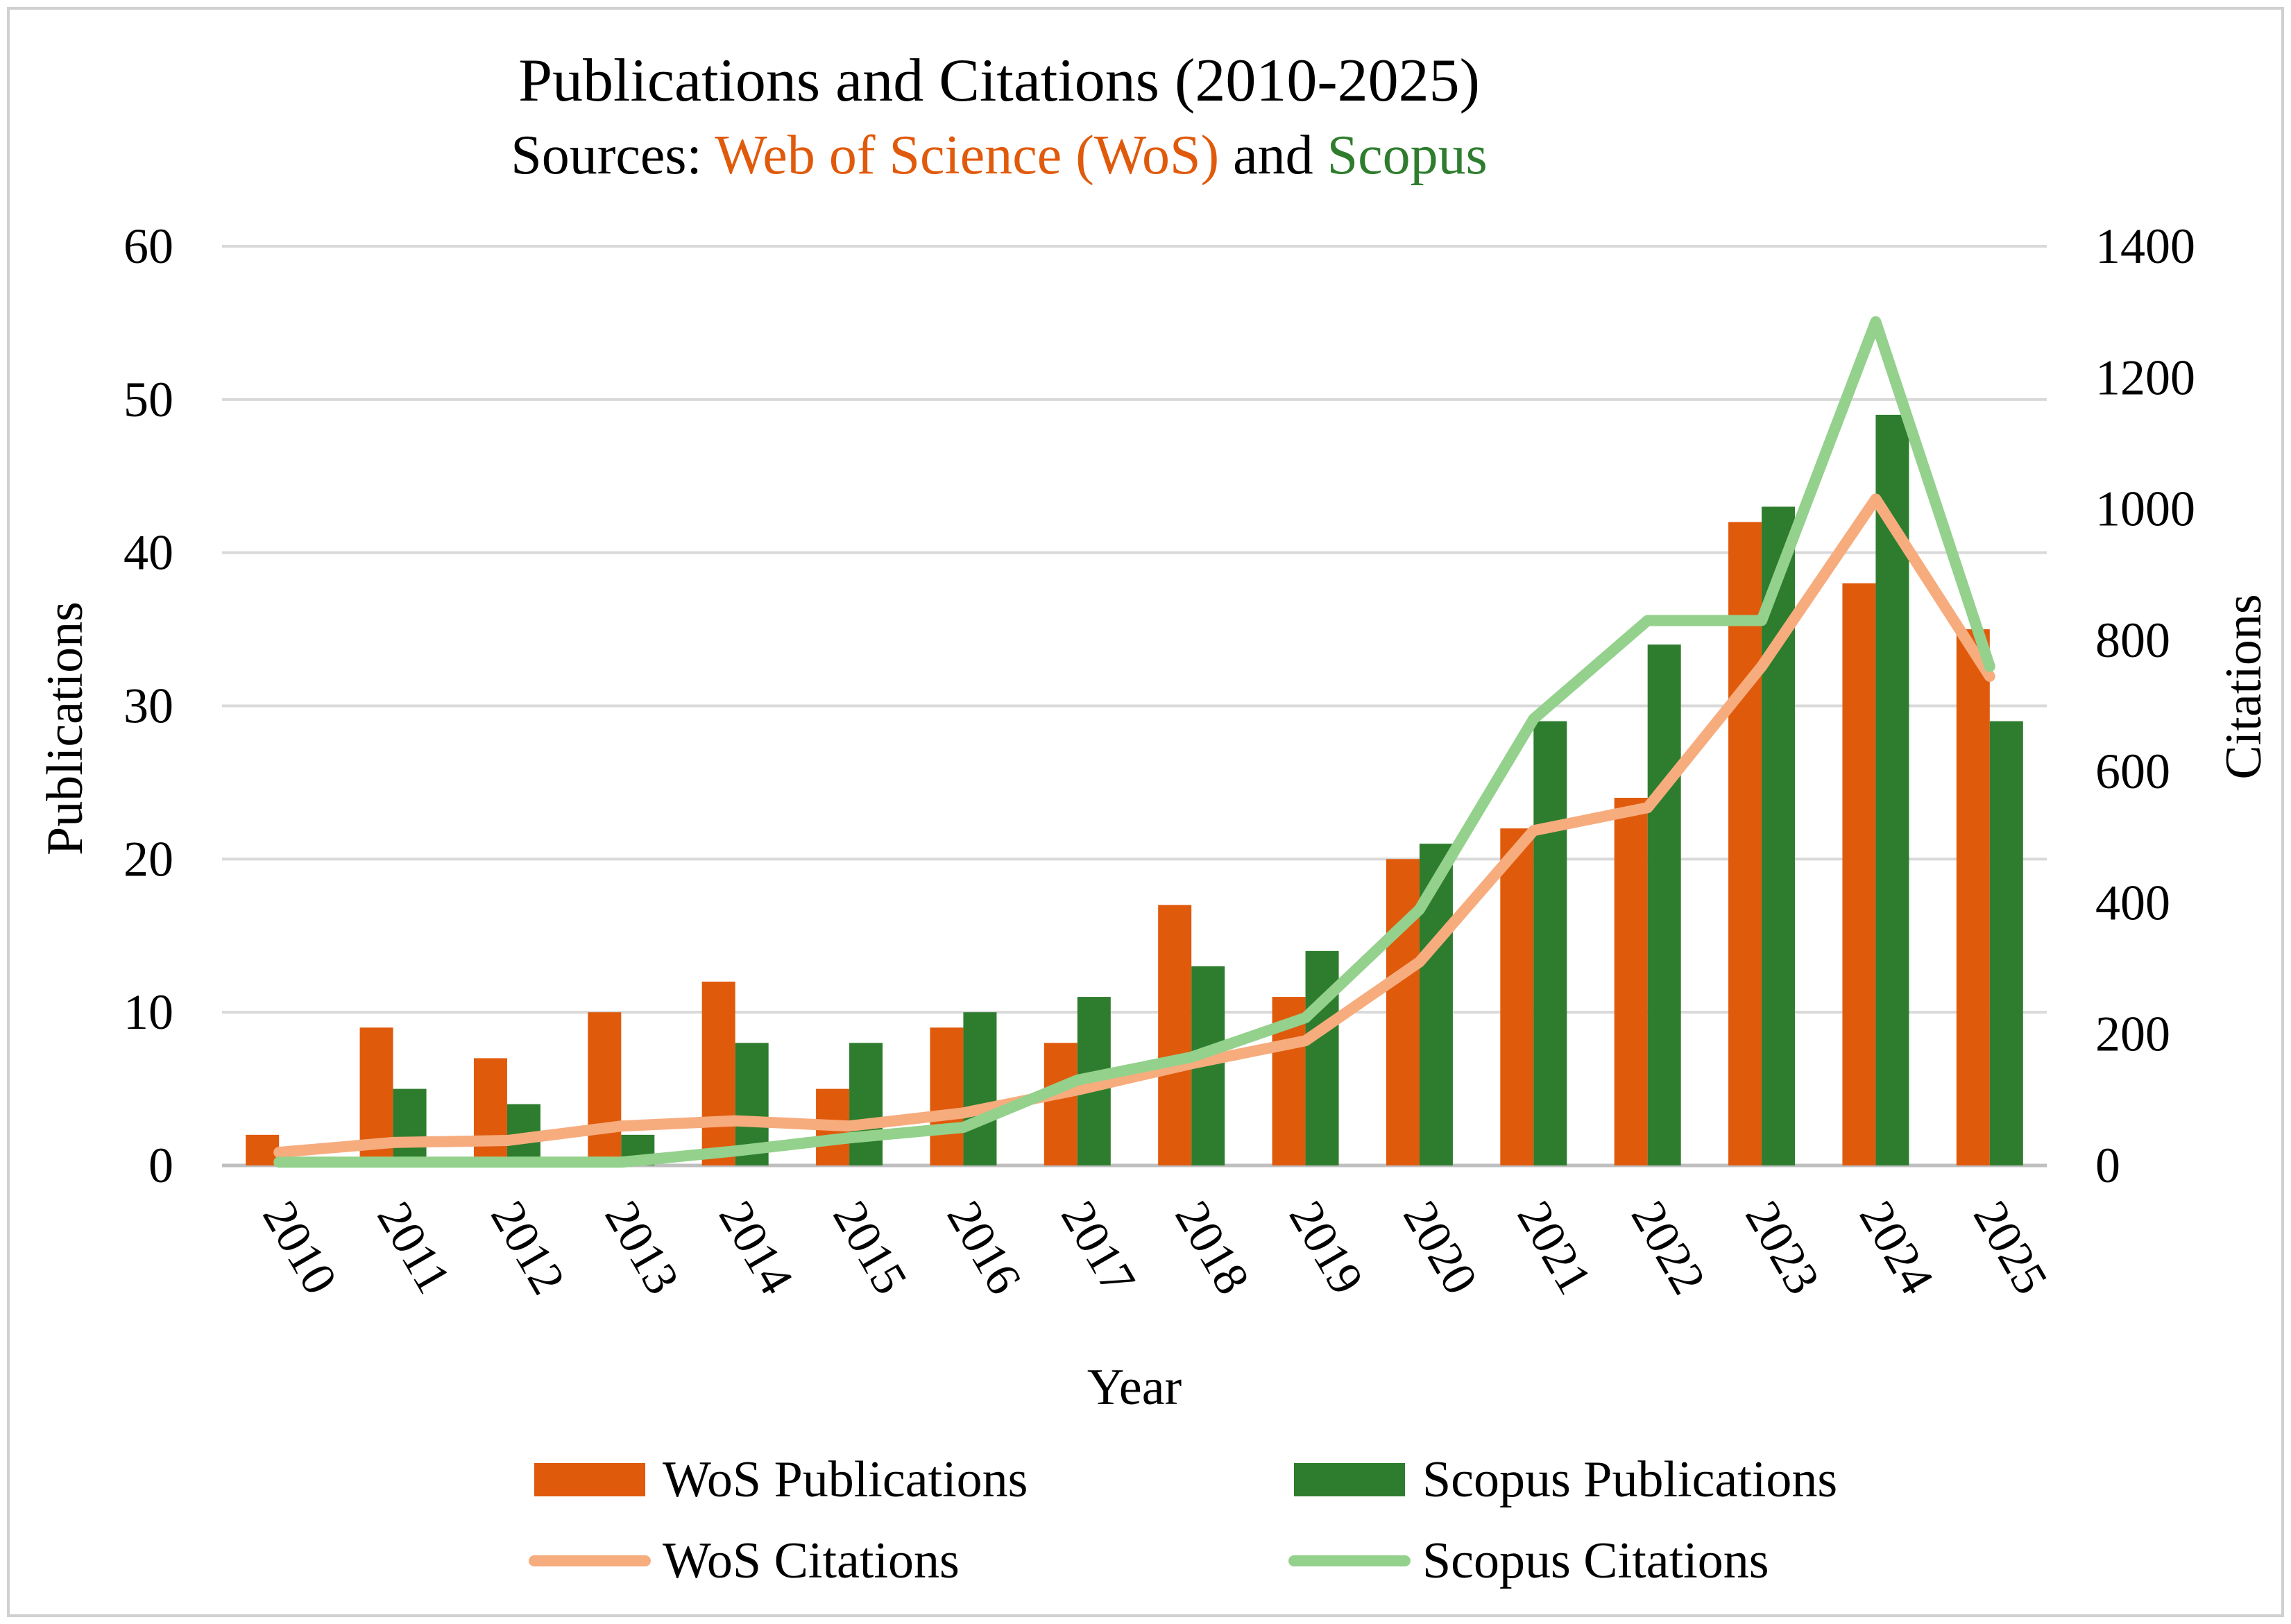 The image size is (2291, 1624). I want to click on legend-label-scopus-citations: Scopus Citations, so click(1595, 1561).